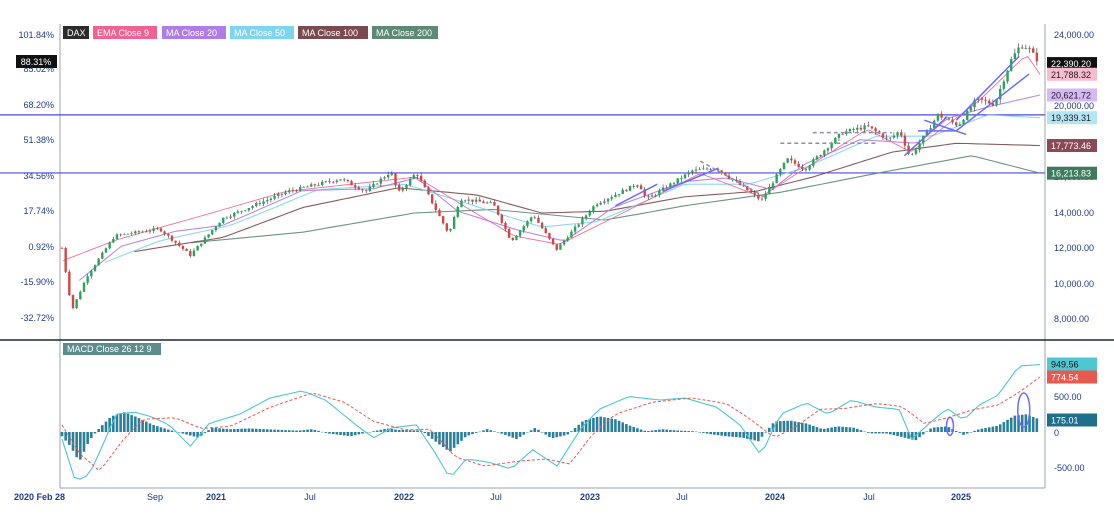 This screenshot has height=516, width=1114. I want to click on macd-legend-swatch, so click(112, 349).